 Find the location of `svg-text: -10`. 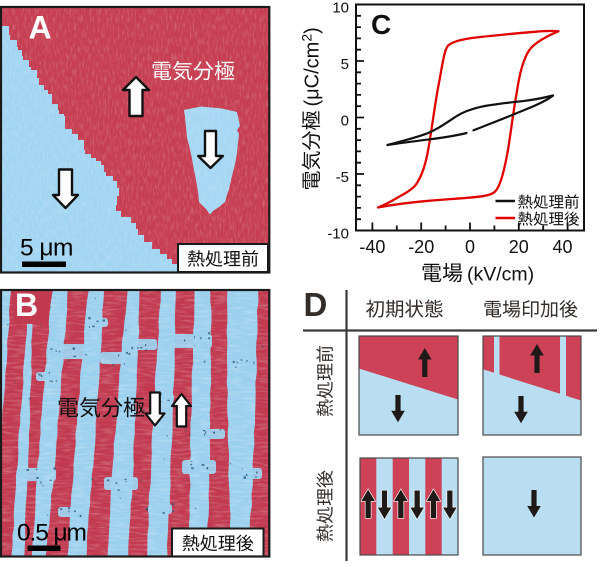

svg-text: -10 is located at coordinates (338, 233).